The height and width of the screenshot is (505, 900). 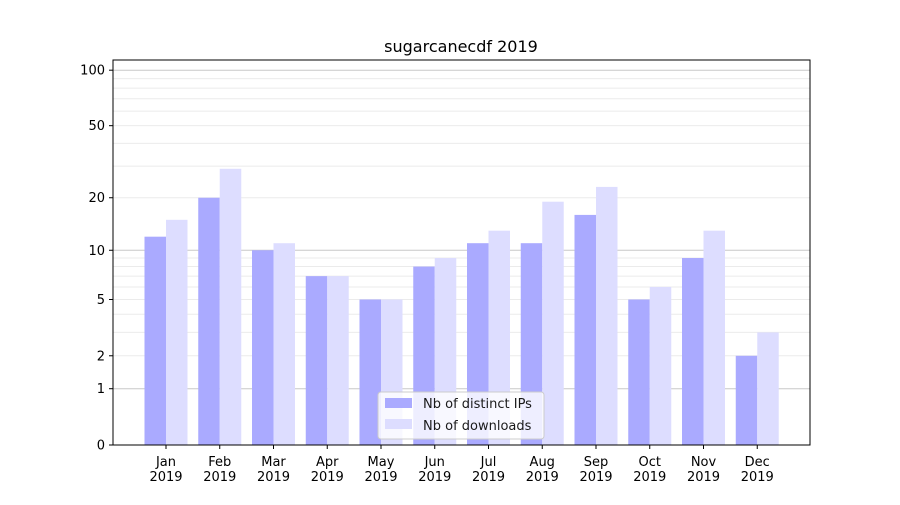 I want to click on x-tick-label: Oct 2019, so click(x=649, y=470).